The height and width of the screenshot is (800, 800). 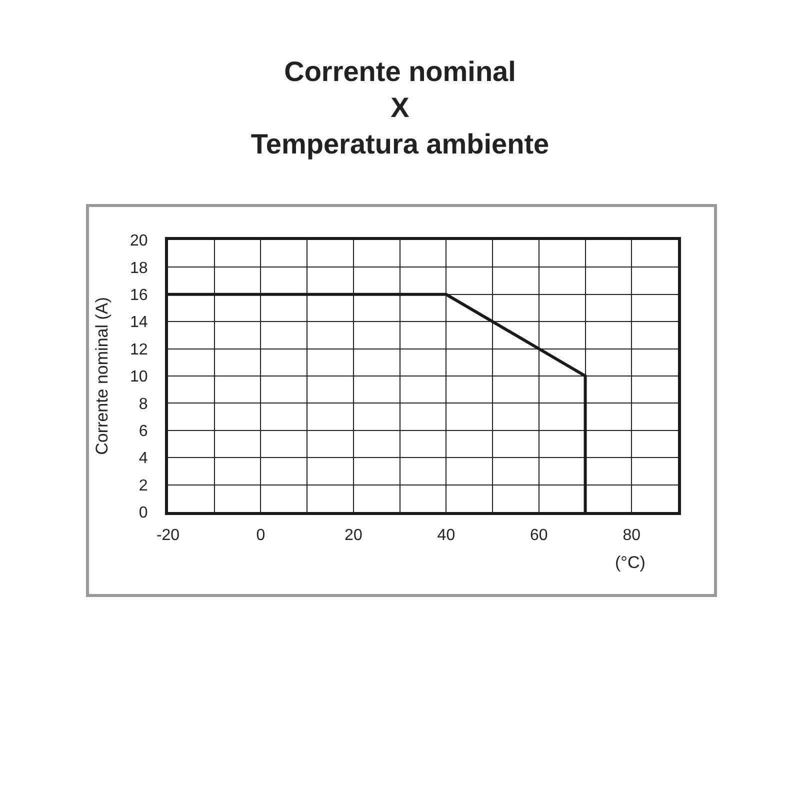 What do you see at coordinates (139, 323) in the screenshot?
I see `y-tick-label: 14` at bounding box center [139, 323].